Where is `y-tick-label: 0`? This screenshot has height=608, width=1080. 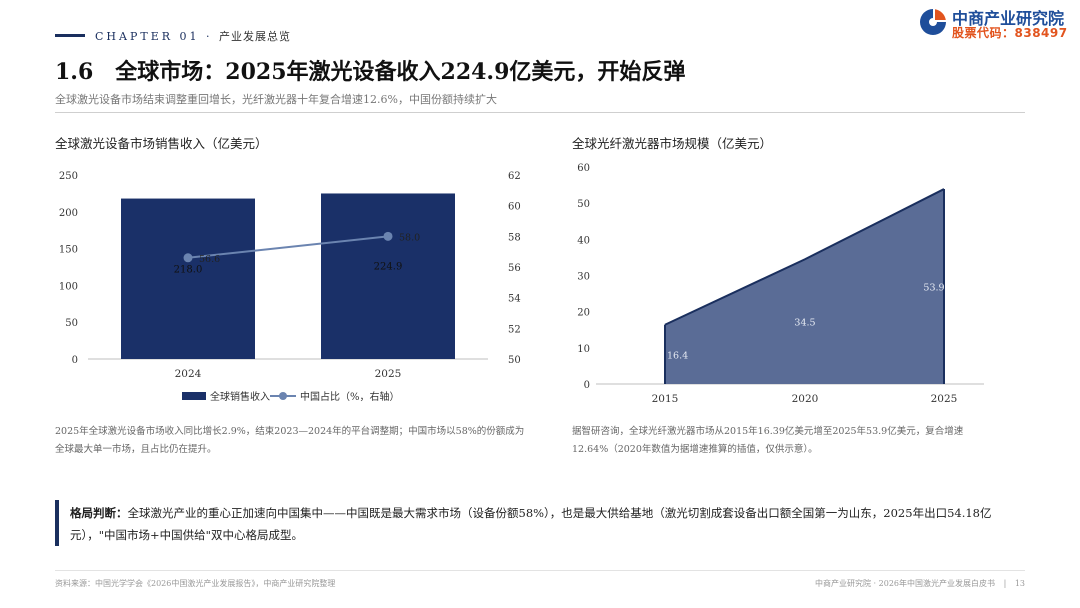
y-tick-label: 0 is located at coordinates (587, 385).